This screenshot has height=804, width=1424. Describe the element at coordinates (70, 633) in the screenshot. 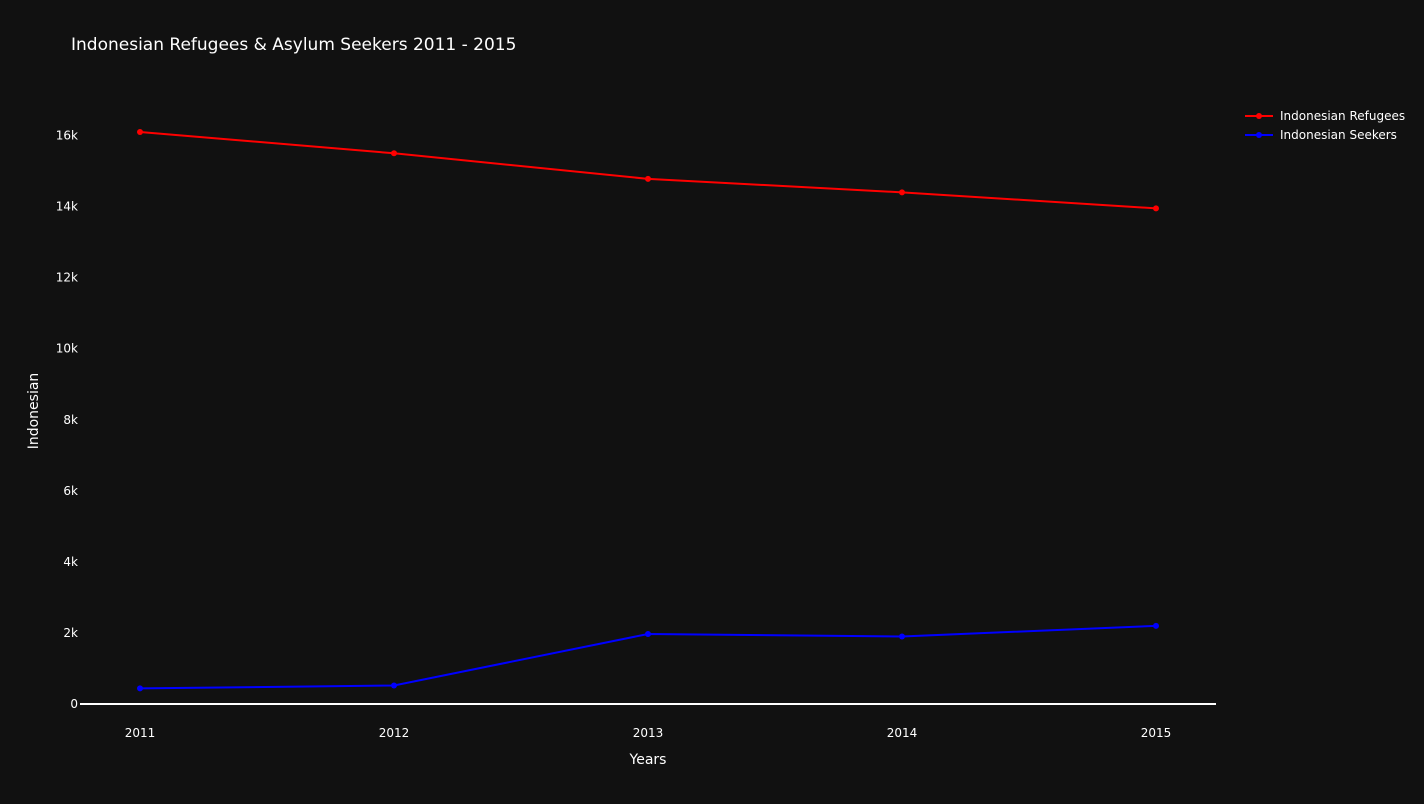

I see `y-tick-label: 2k` at that location.